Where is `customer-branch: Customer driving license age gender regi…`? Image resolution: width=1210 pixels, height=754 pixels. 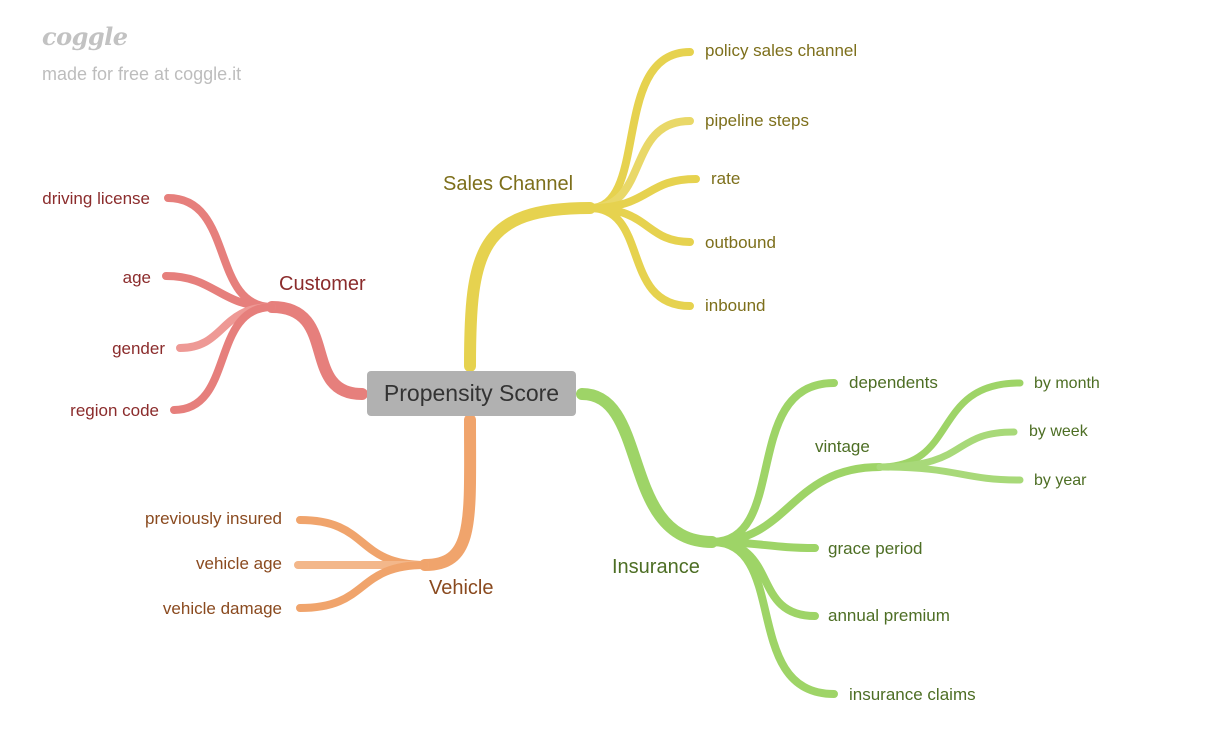
customer-branch: Customer driving license age gender regi… is located at coordinates (204, 304).